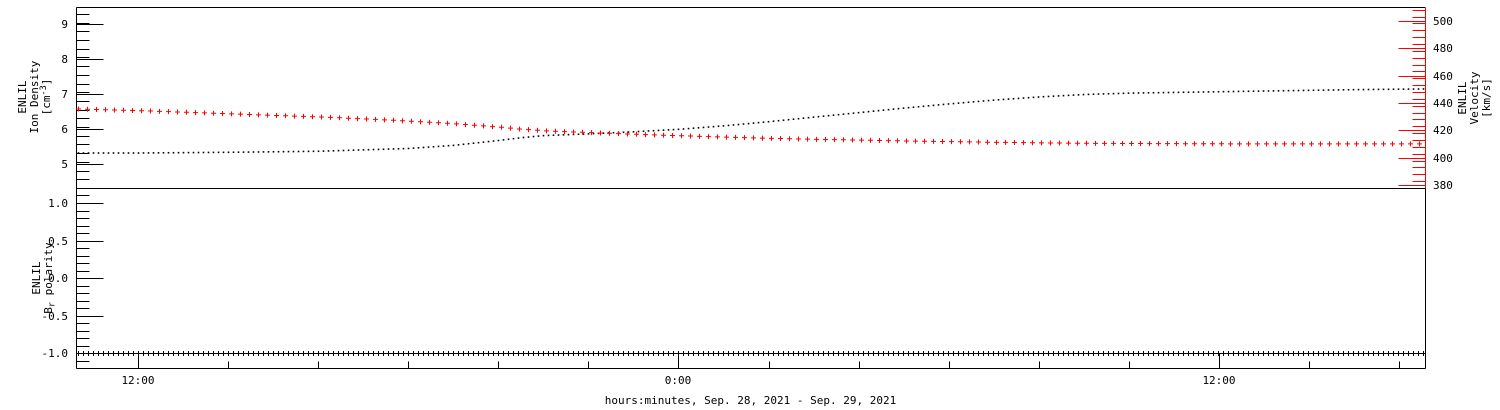 Image resolution: width=1500 pixels, height=410 pixels. I want to click on y-tick-label: 400, so click(1443, 158).